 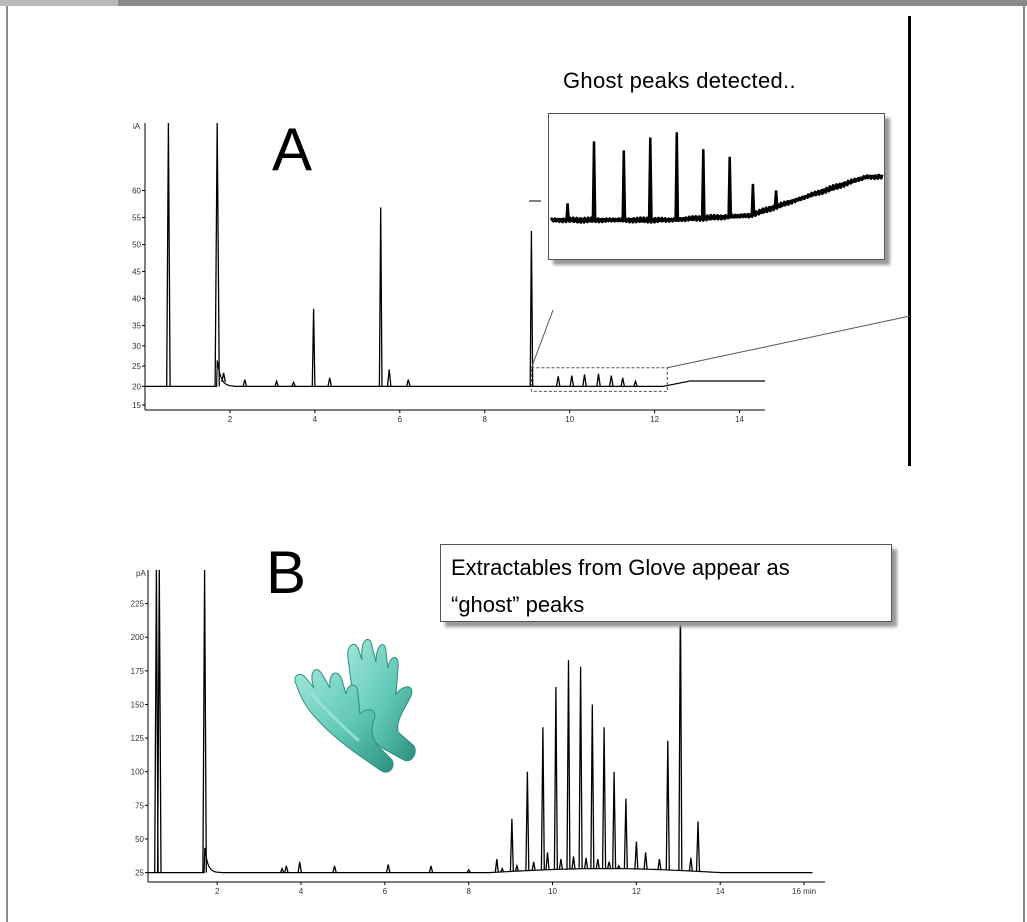 What do you see at coordinates (716, 198) in the screenshot?
I see `inset-baseline-trace` at bounding box center [716, 198].